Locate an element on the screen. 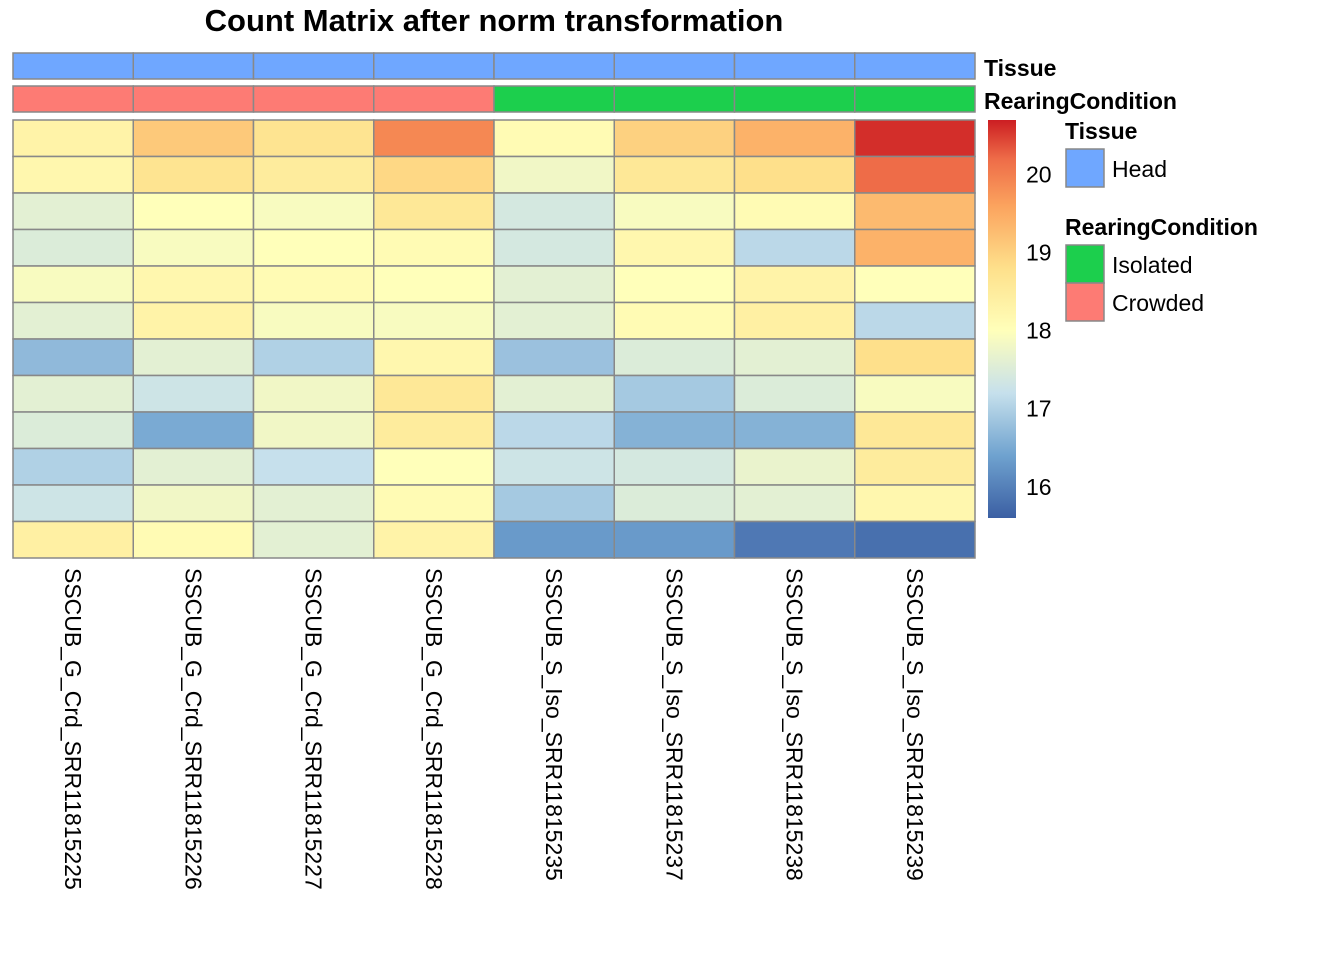  heatmap-cell-r8-c2 is located at coordinates (193, 393).